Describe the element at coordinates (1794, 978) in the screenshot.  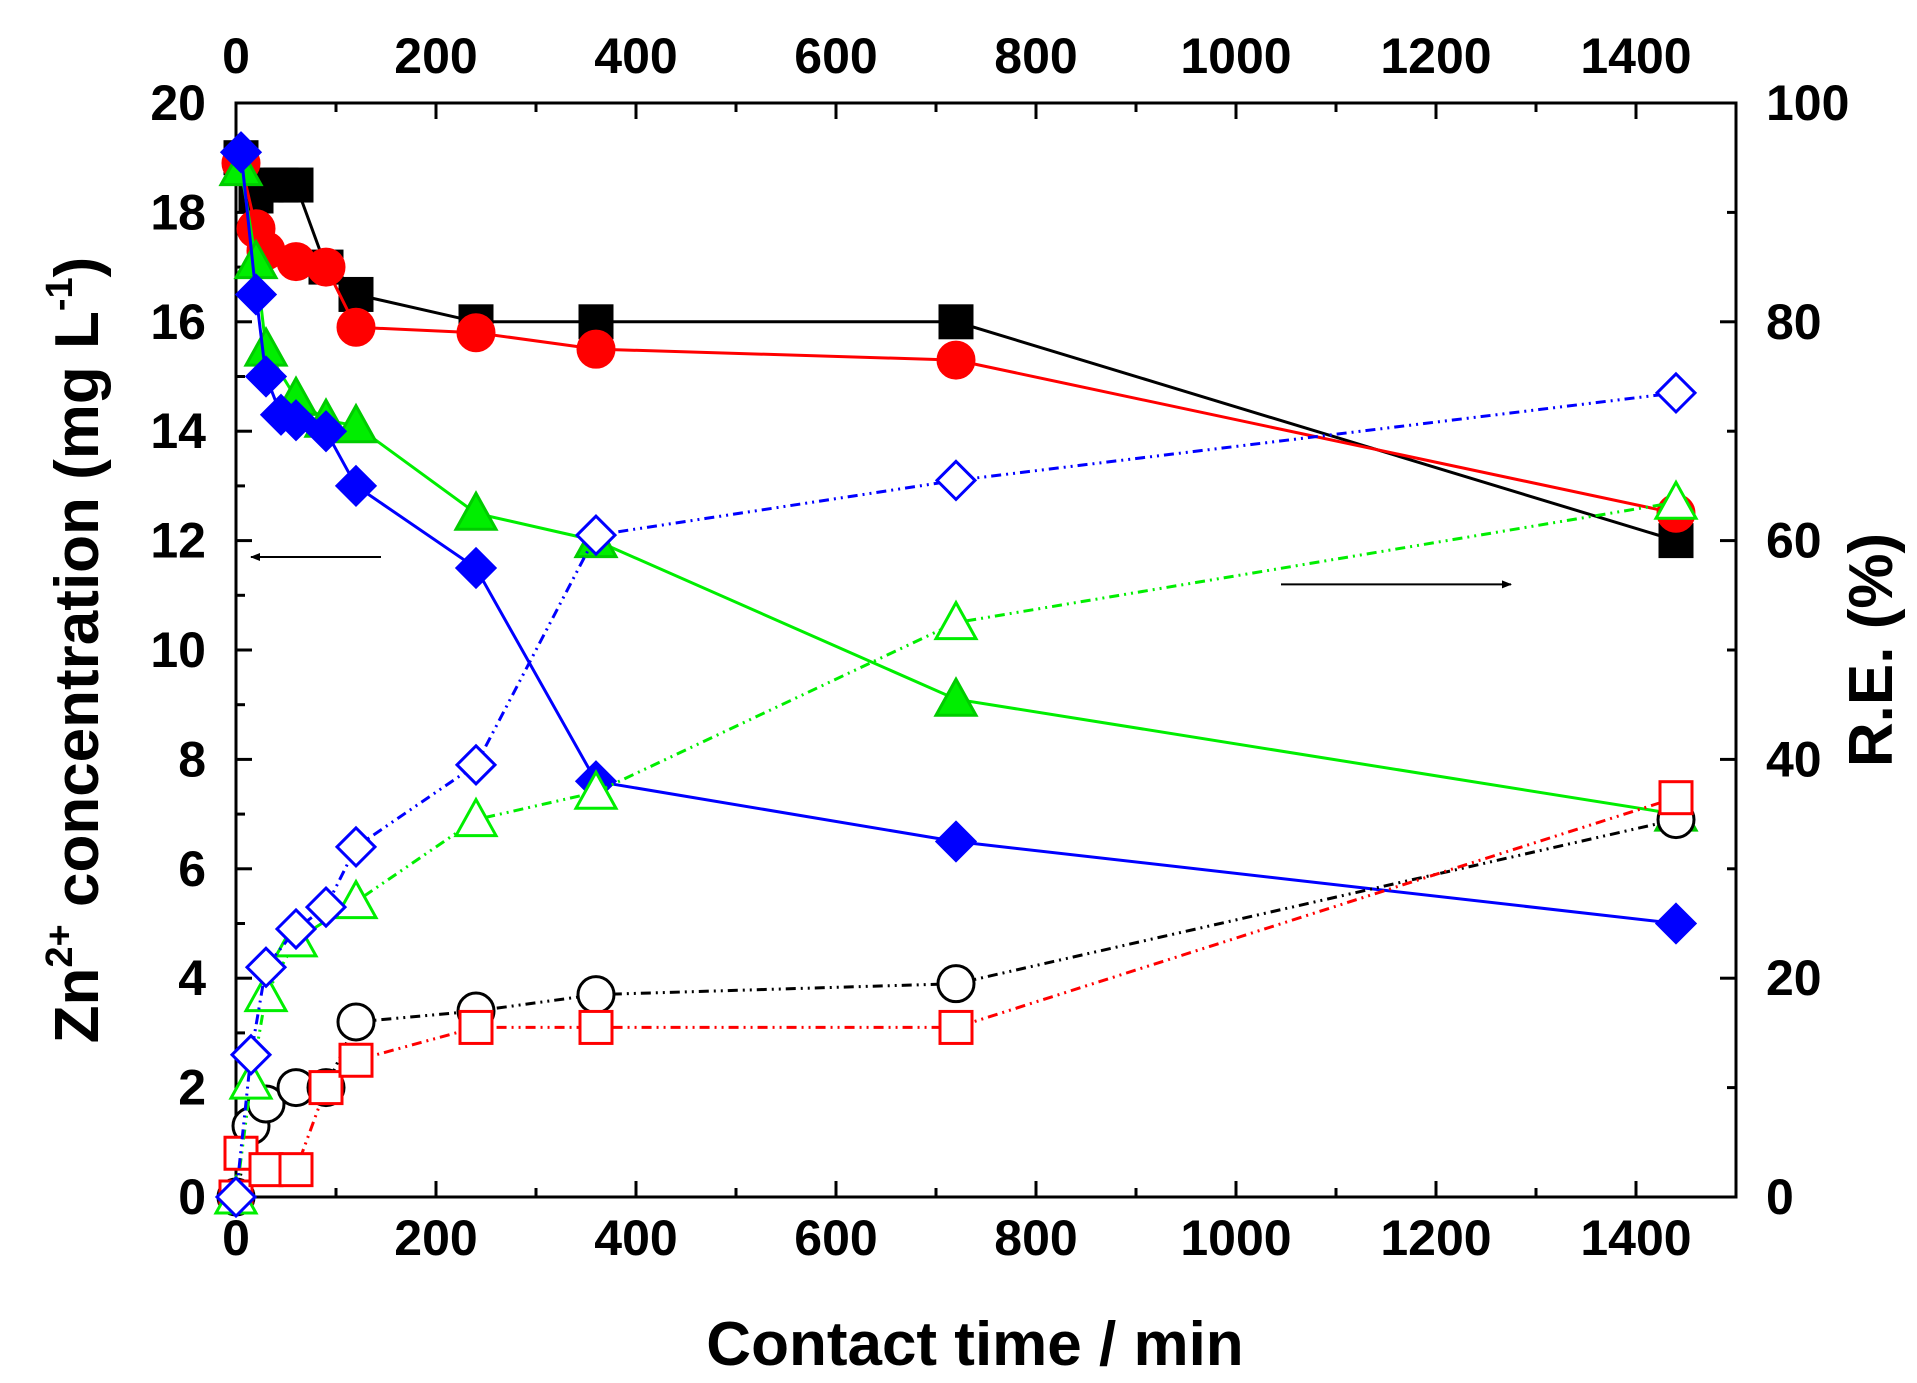
I see `y-right-tick-label: 20` at that location.